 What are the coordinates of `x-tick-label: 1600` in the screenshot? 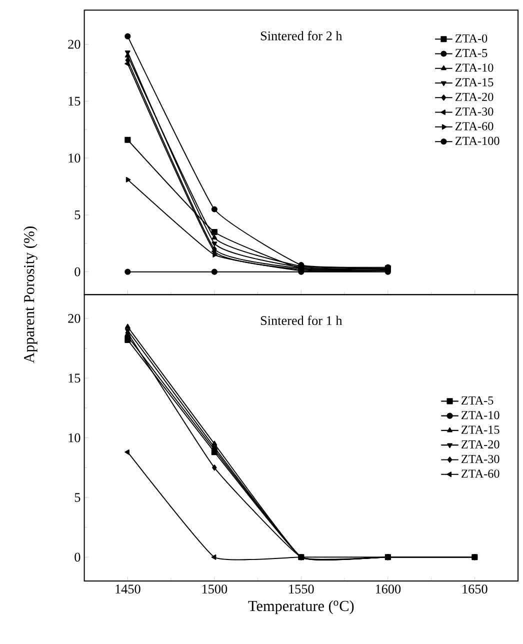 It's located at (388, 589).